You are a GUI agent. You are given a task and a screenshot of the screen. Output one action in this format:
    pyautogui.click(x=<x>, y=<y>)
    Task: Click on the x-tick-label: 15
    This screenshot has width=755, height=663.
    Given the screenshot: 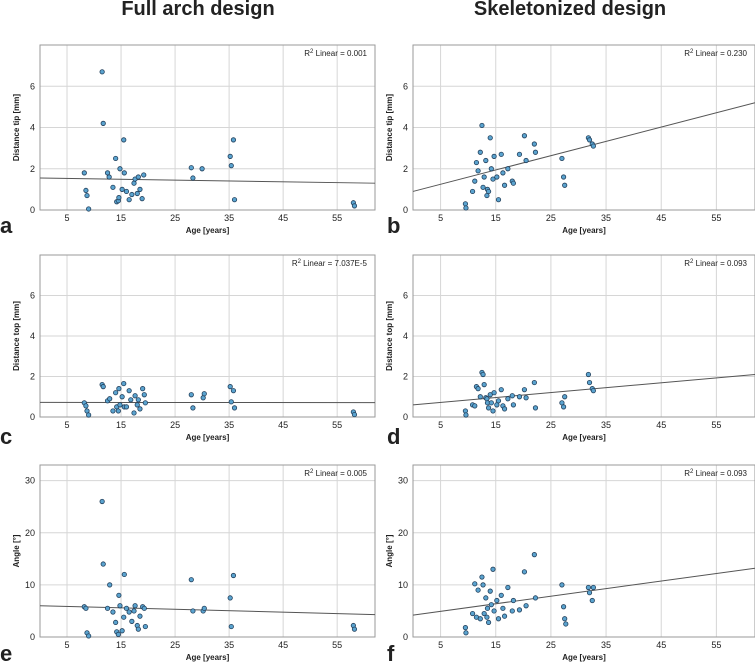 What is the action you would take?
    pyautogui.click(x=496, y=425)
    